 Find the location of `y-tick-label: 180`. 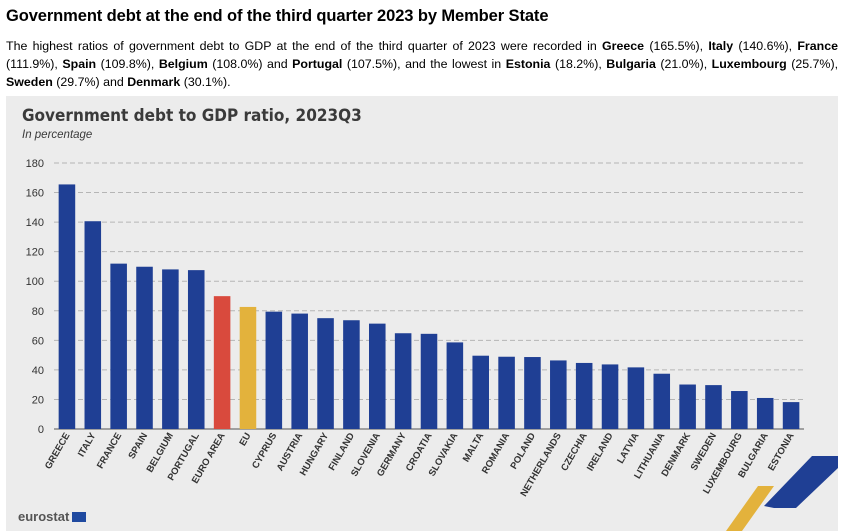

y-tick-label: 180 is located at coordinates (35, 164).